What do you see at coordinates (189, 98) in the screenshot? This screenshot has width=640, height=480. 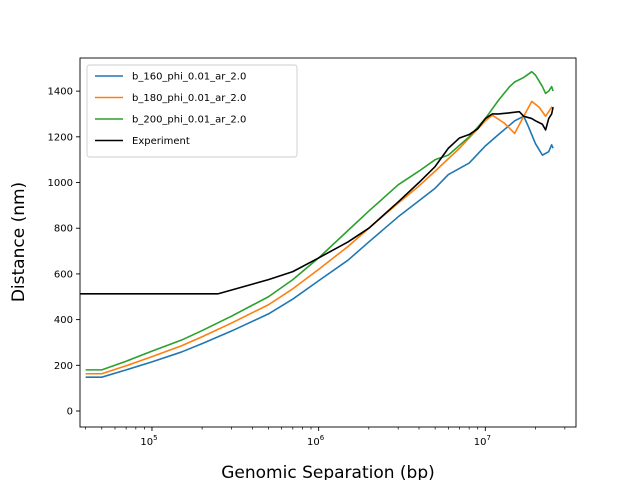 I see `legend-label-1: b_180_phi_0.01_ar_2.0` at bounding box center [189, 98].